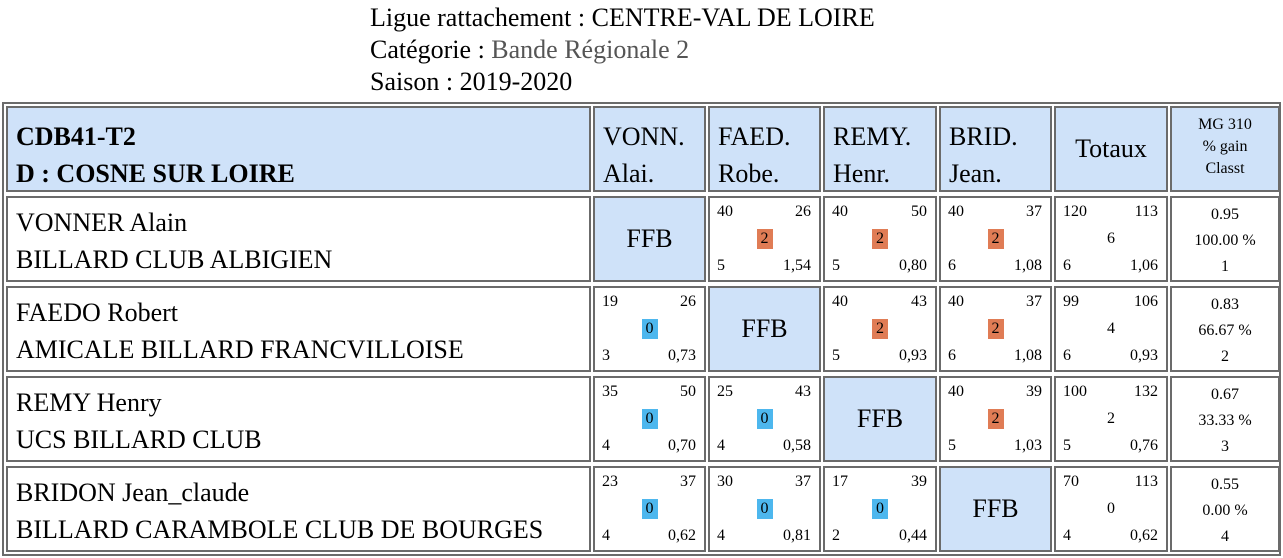 The height and width of the screenshot is (558, 1283). Describe the element at coordinates (427, 49) in the screenshot. I see `categorie-label: Catégorie :` at that location.